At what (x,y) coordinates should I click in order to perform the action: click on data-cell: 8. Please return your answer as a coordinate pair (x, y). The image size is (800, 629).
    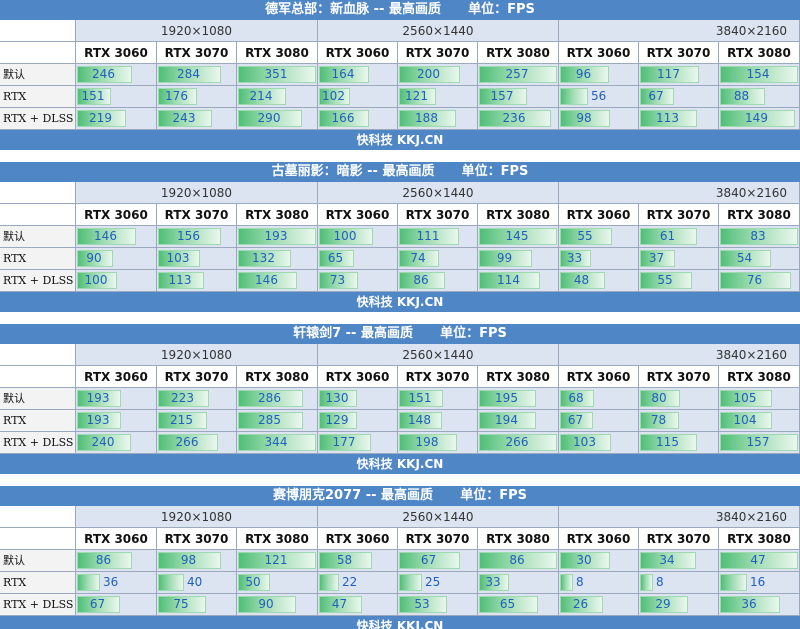
    Looking at the image, I should click on (599, 583).